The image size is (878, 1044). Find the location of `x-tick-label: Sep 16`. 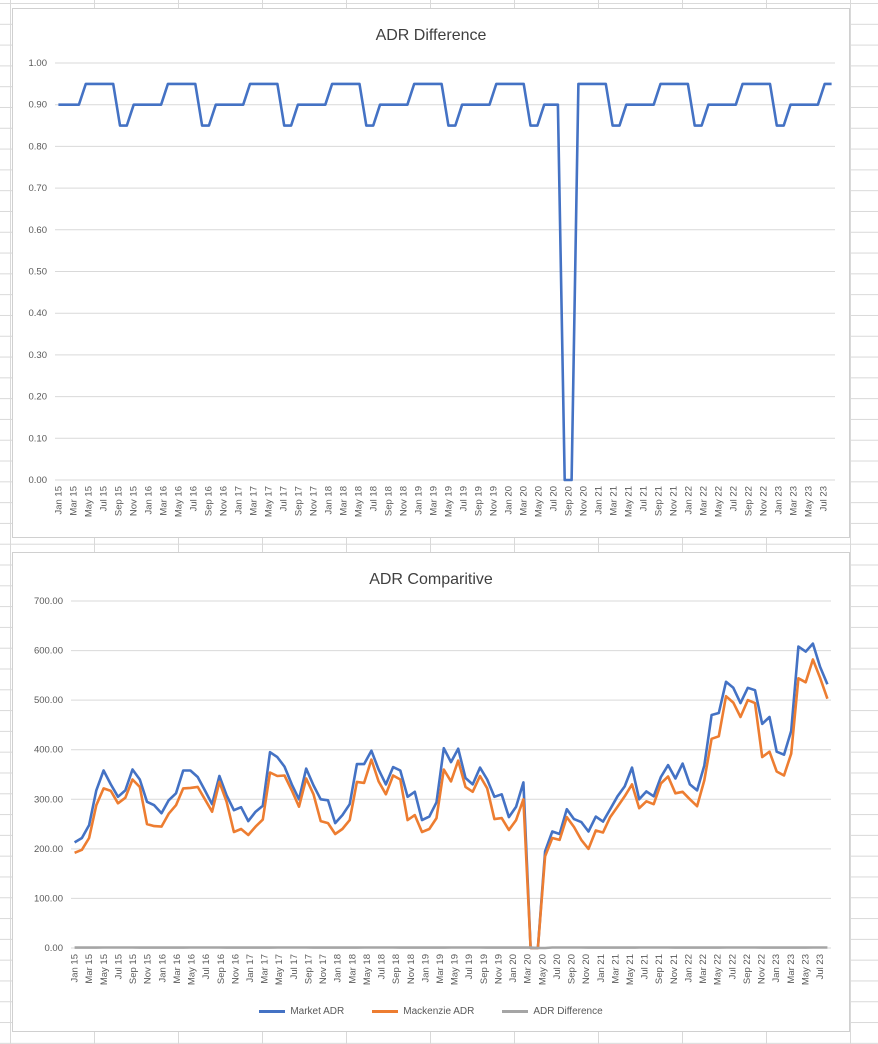

x-tick-label: Sep 16 is located at coordinates (208, 501).